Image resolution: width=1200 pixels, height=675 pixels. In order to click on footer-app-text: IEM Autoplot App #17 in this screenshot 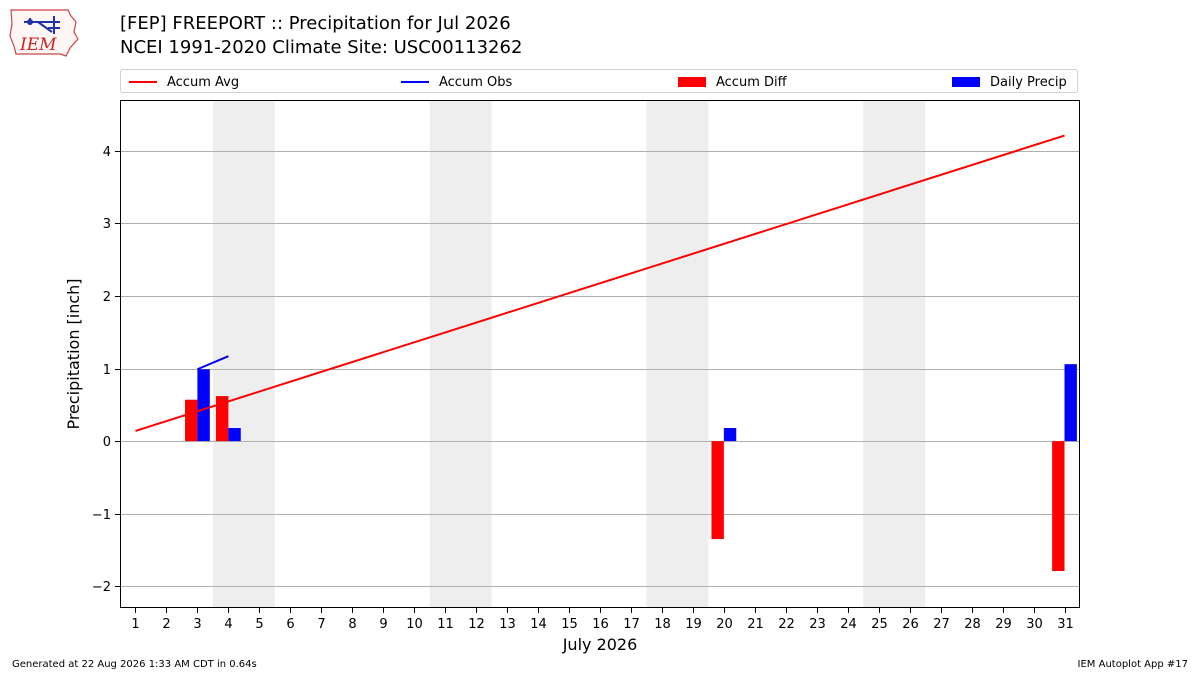, I will do `click(1132, 664)`.